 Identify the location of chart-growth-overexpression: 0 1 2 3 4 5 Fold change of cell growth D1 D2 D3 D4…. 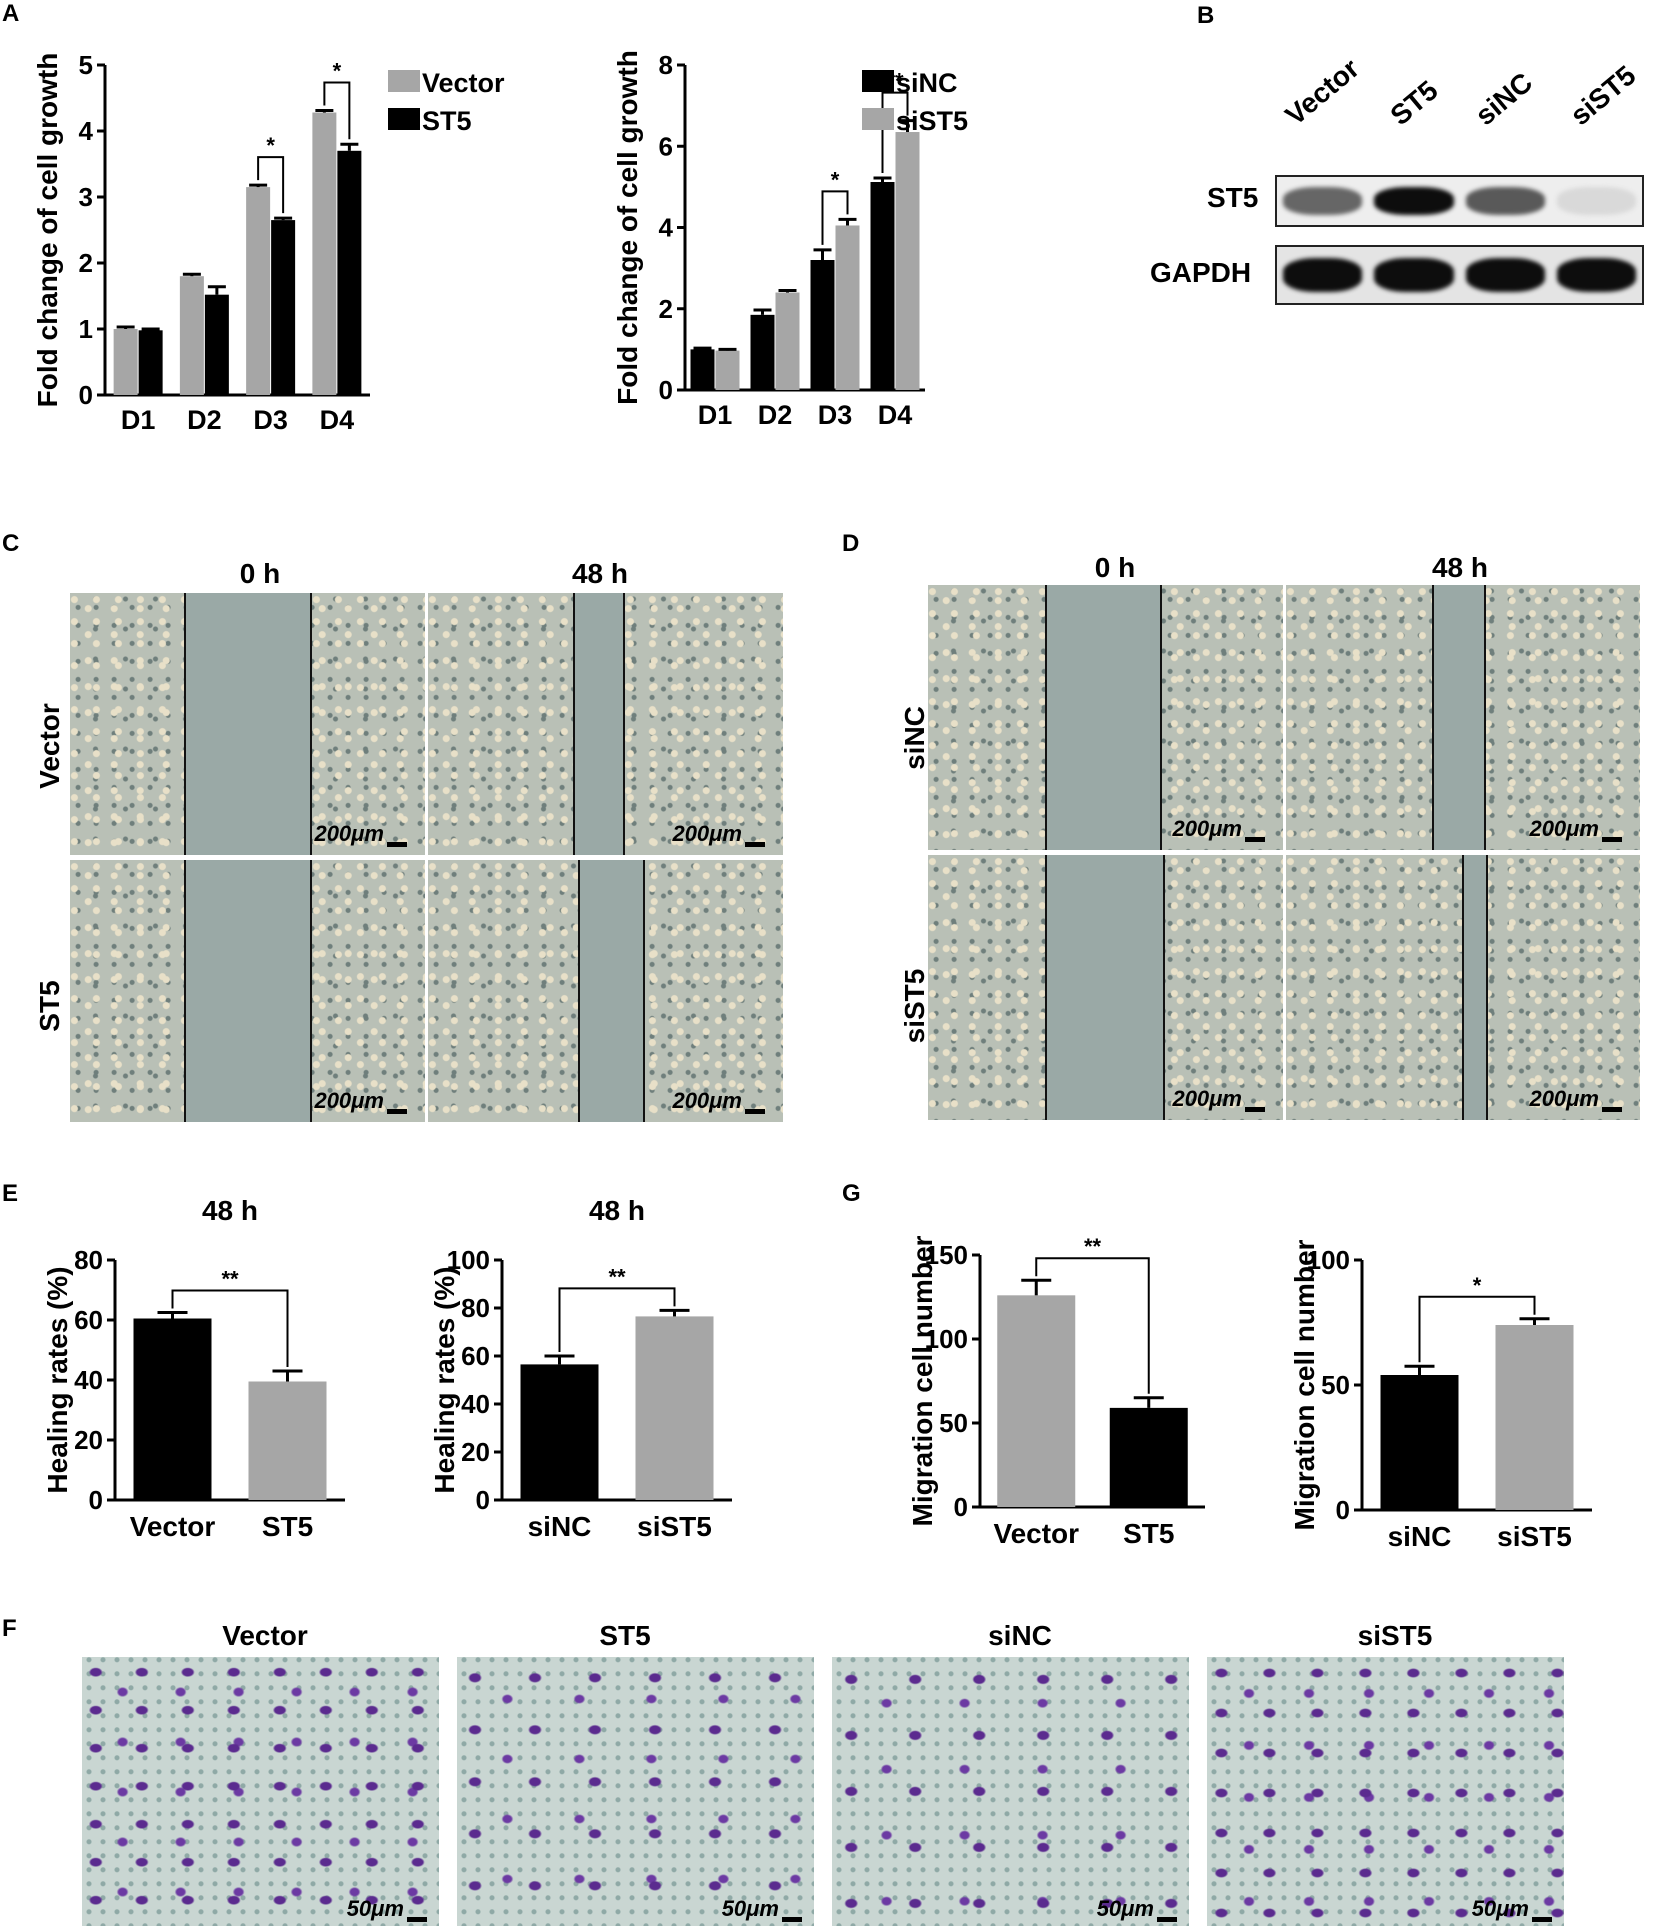
(268, 242).